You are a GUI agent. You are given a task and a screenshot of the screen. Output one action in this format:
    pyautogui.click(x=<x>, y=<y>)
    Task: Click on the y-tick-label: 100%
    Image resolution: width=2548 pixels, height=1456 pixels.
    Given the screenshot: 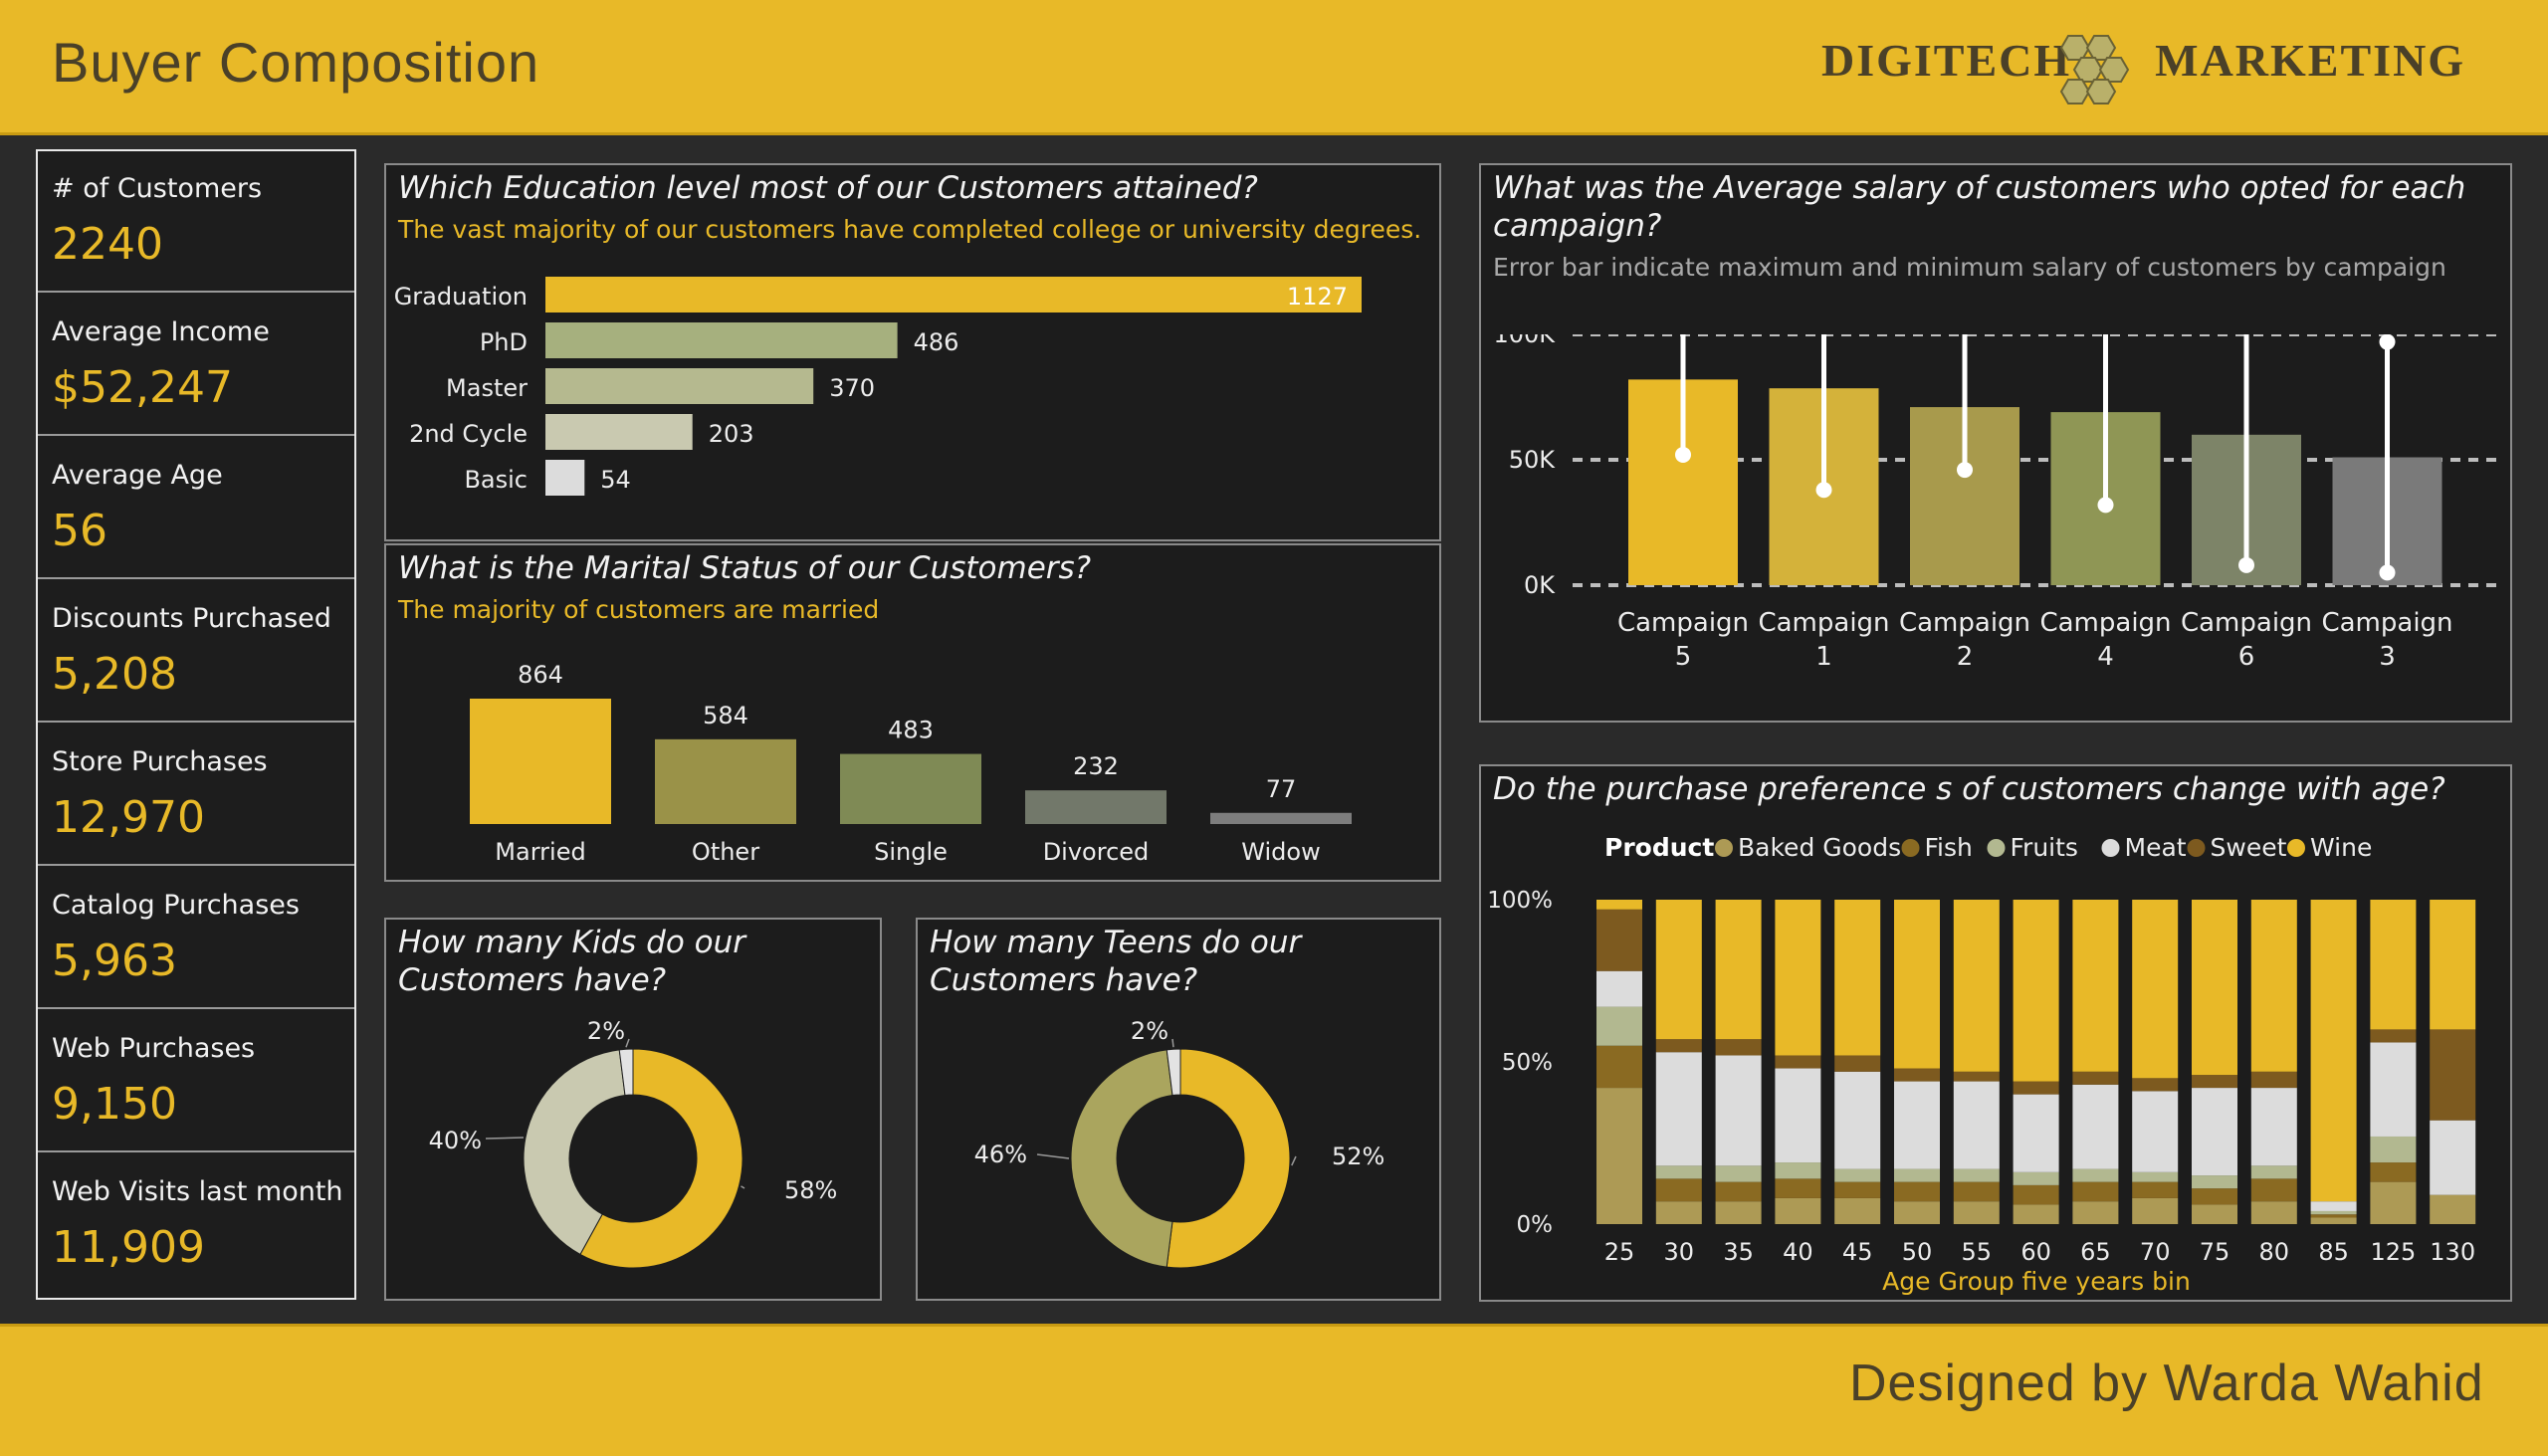 What is the action you would take?
    pyautogui.click(x=1520, y=901)
    